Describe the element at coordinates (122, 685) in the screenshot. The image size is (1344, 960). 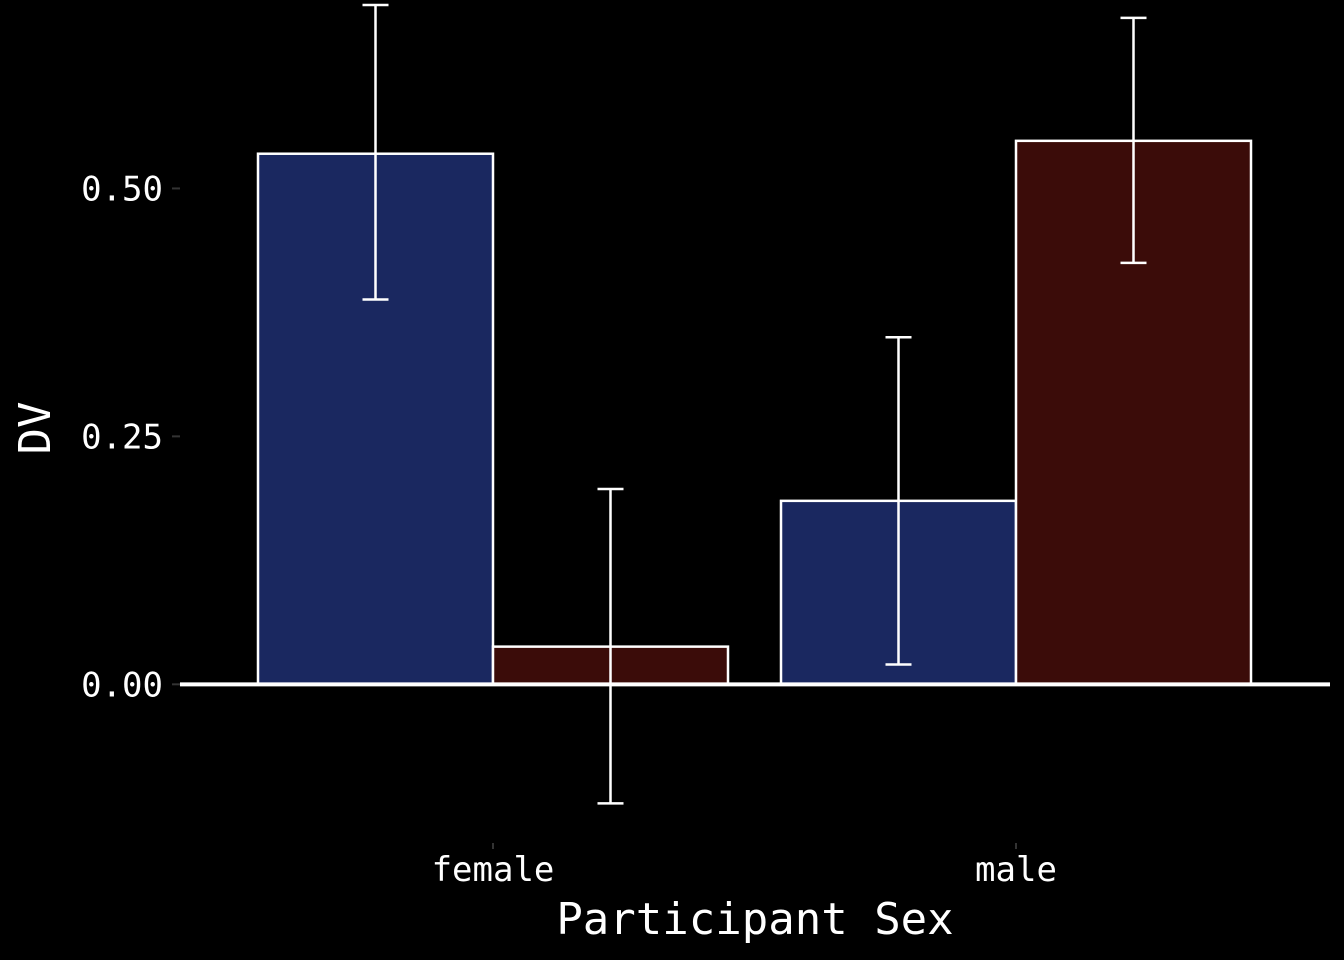
I see `y-tick-label: 0.00` at that location.